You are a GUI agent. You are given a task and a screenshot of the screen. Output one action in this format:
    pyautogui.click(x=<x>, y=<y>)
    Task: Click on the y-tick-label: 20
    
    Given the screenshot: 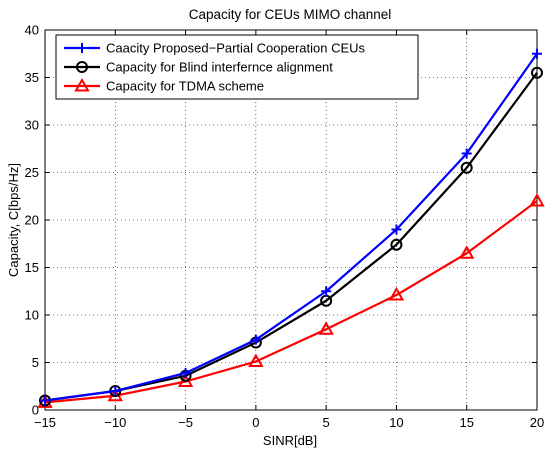 What is the action you would take?
    pyautogui.click(x=32, y=220)
    